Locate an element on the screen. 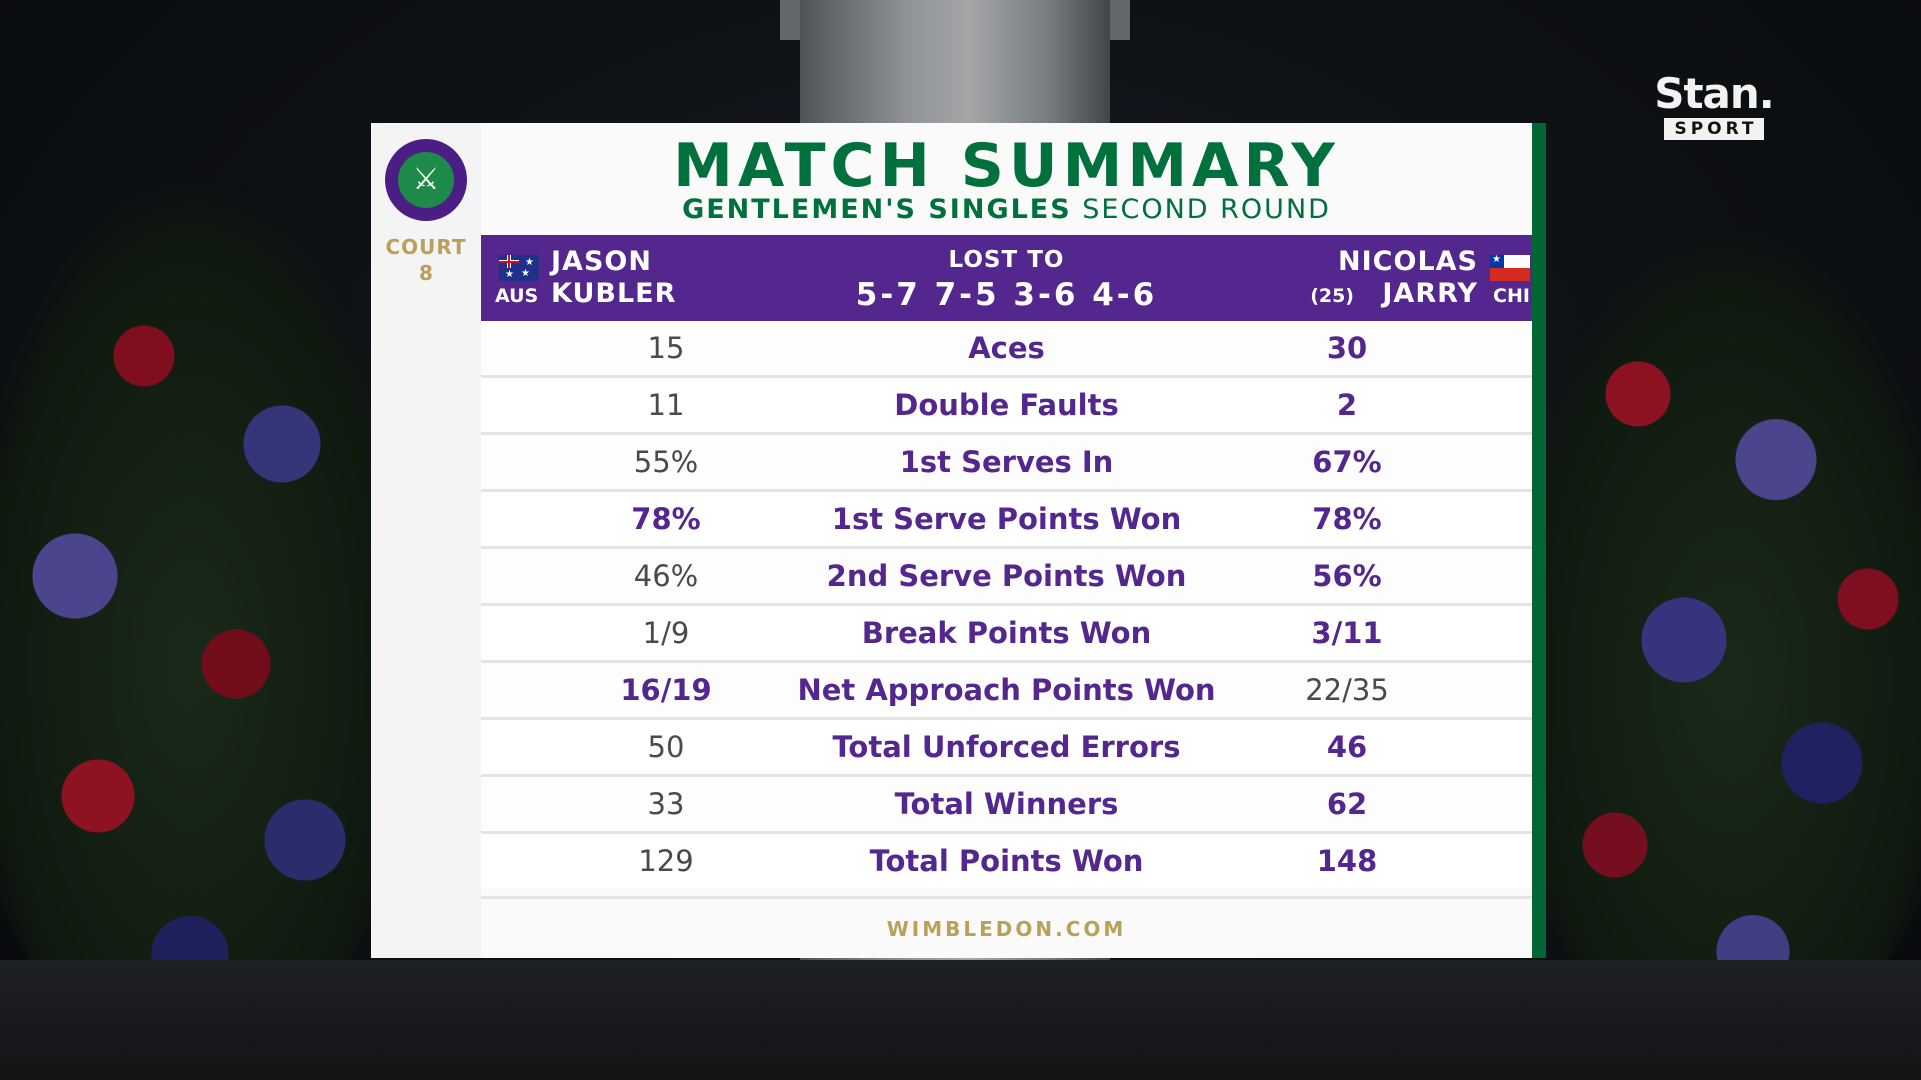 Image resolution: width=1921 pixels, height=1080 pixels. stat-label: 1st Serve Points Won is located at coordinates (1006, 519).